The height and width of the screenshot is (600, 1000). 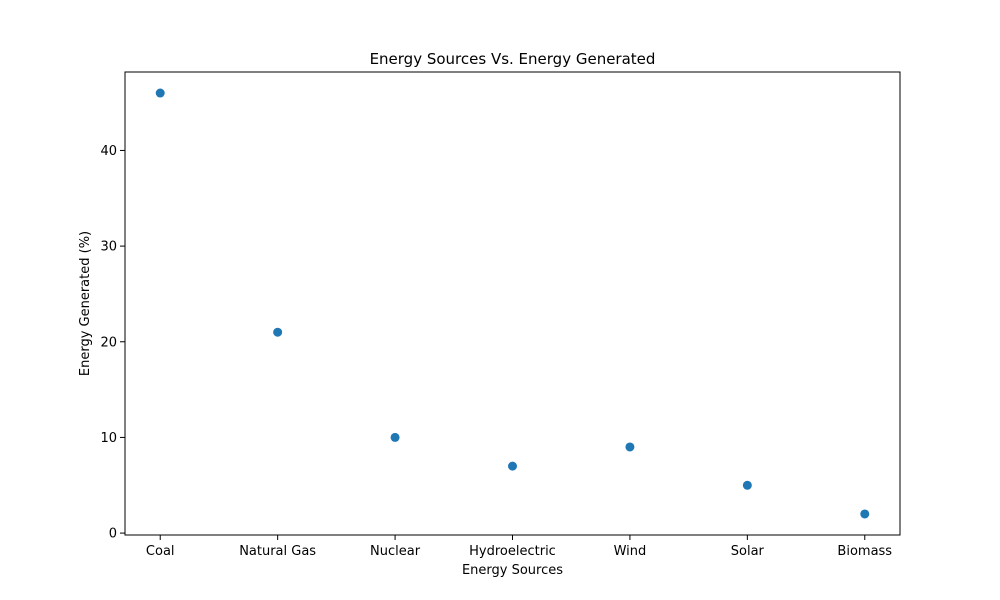 I want to click on x-tick-label-nuclear: Nuclear, so click(x=395, y=551).